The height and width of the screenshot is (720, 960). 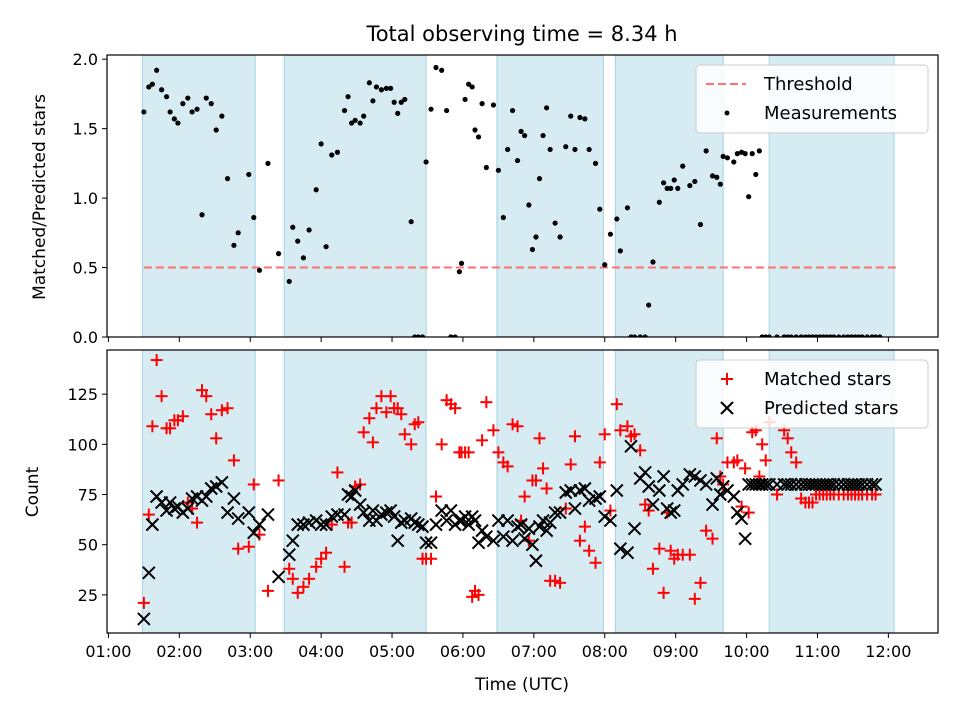 What do you see at coordinates (85, 337) in the screenshot?
I see `y-tick-label: 0.0` at bounding box center [85, 337].